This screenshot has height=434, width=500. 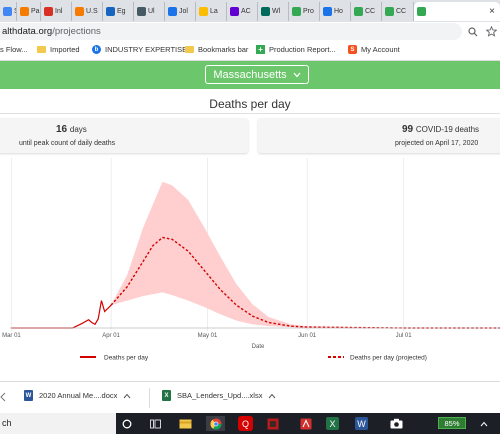 I want to click on tab-eg: Eg, so click(x=118, y=11).